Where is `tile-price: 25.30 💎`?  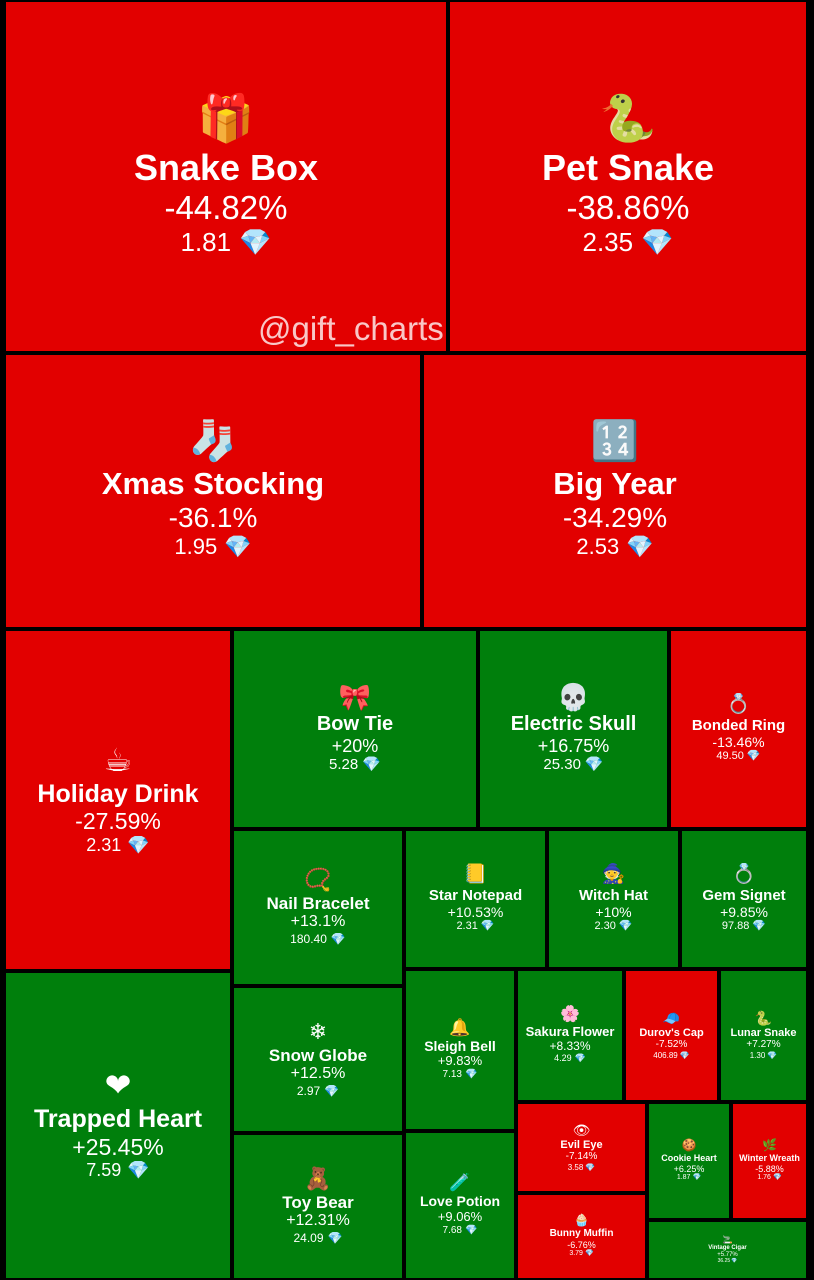 tile-price: 25.30 💎 is located at coordinates (573, 765).